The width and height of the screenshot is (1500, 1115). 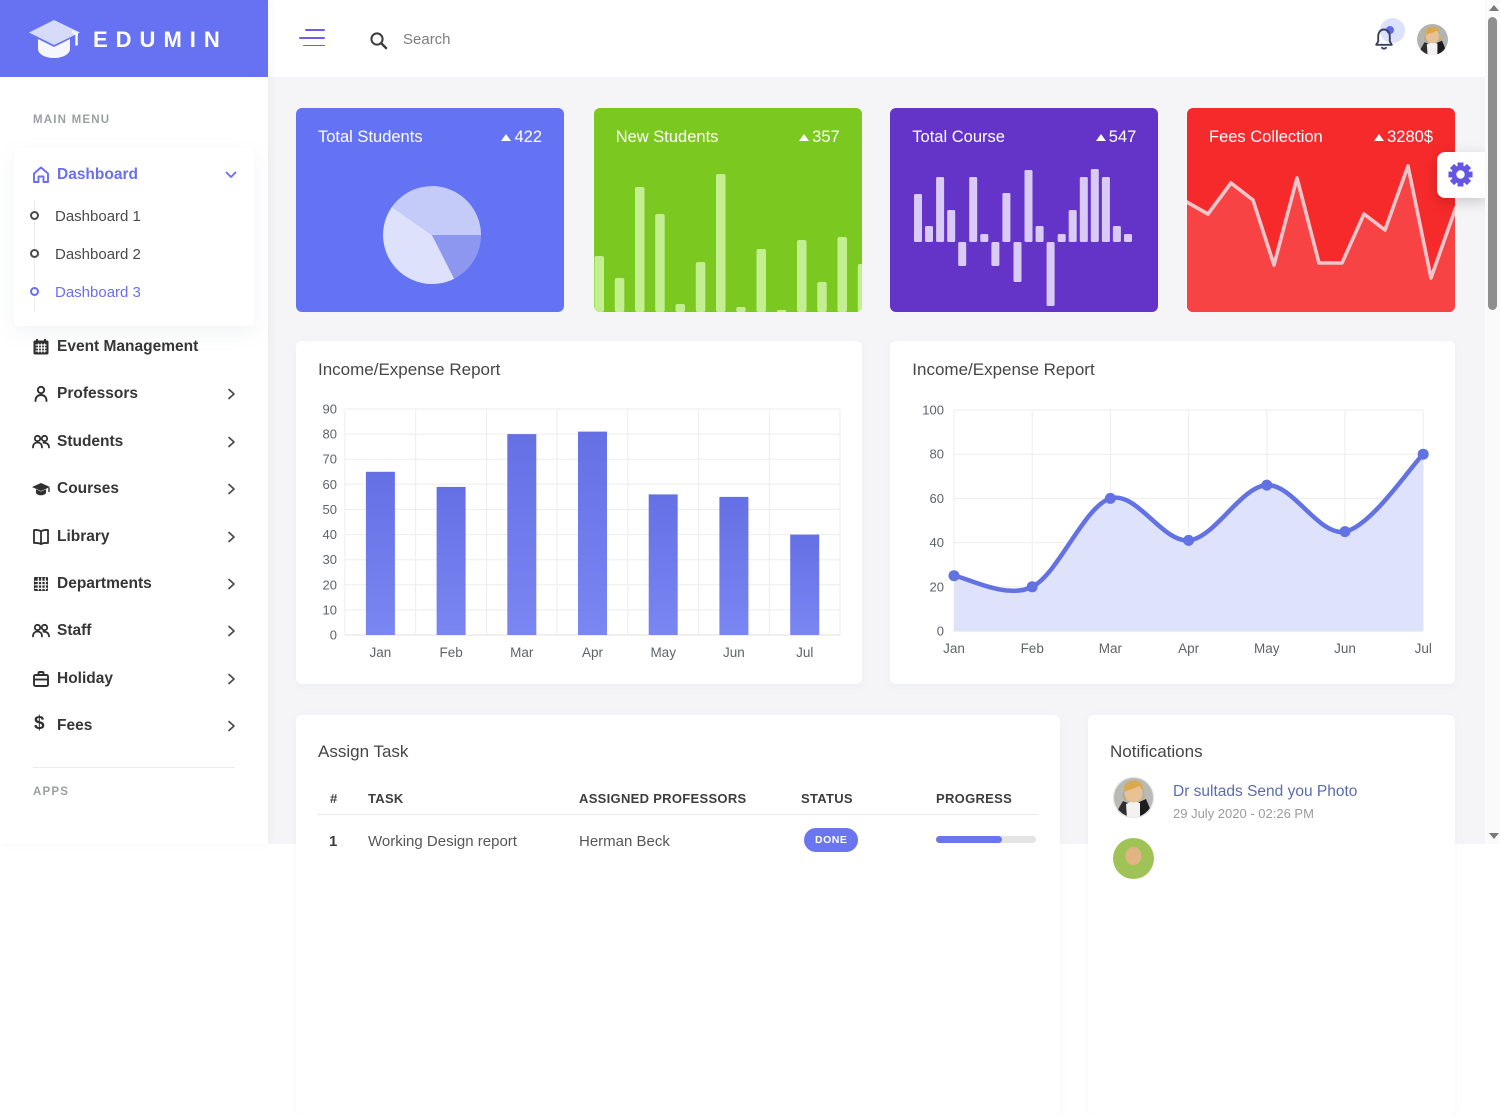 I want to click on svg-text: 30, so click(x=330, y=559).